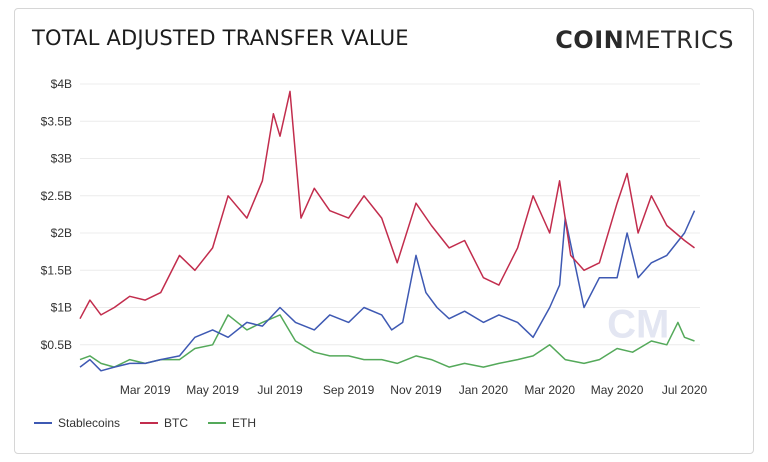 The image size is (768, 462). What do you see at coordinates (176, 423) in the screenshot?
I see `legend-label: BTC` at bounding box center [176, 423].